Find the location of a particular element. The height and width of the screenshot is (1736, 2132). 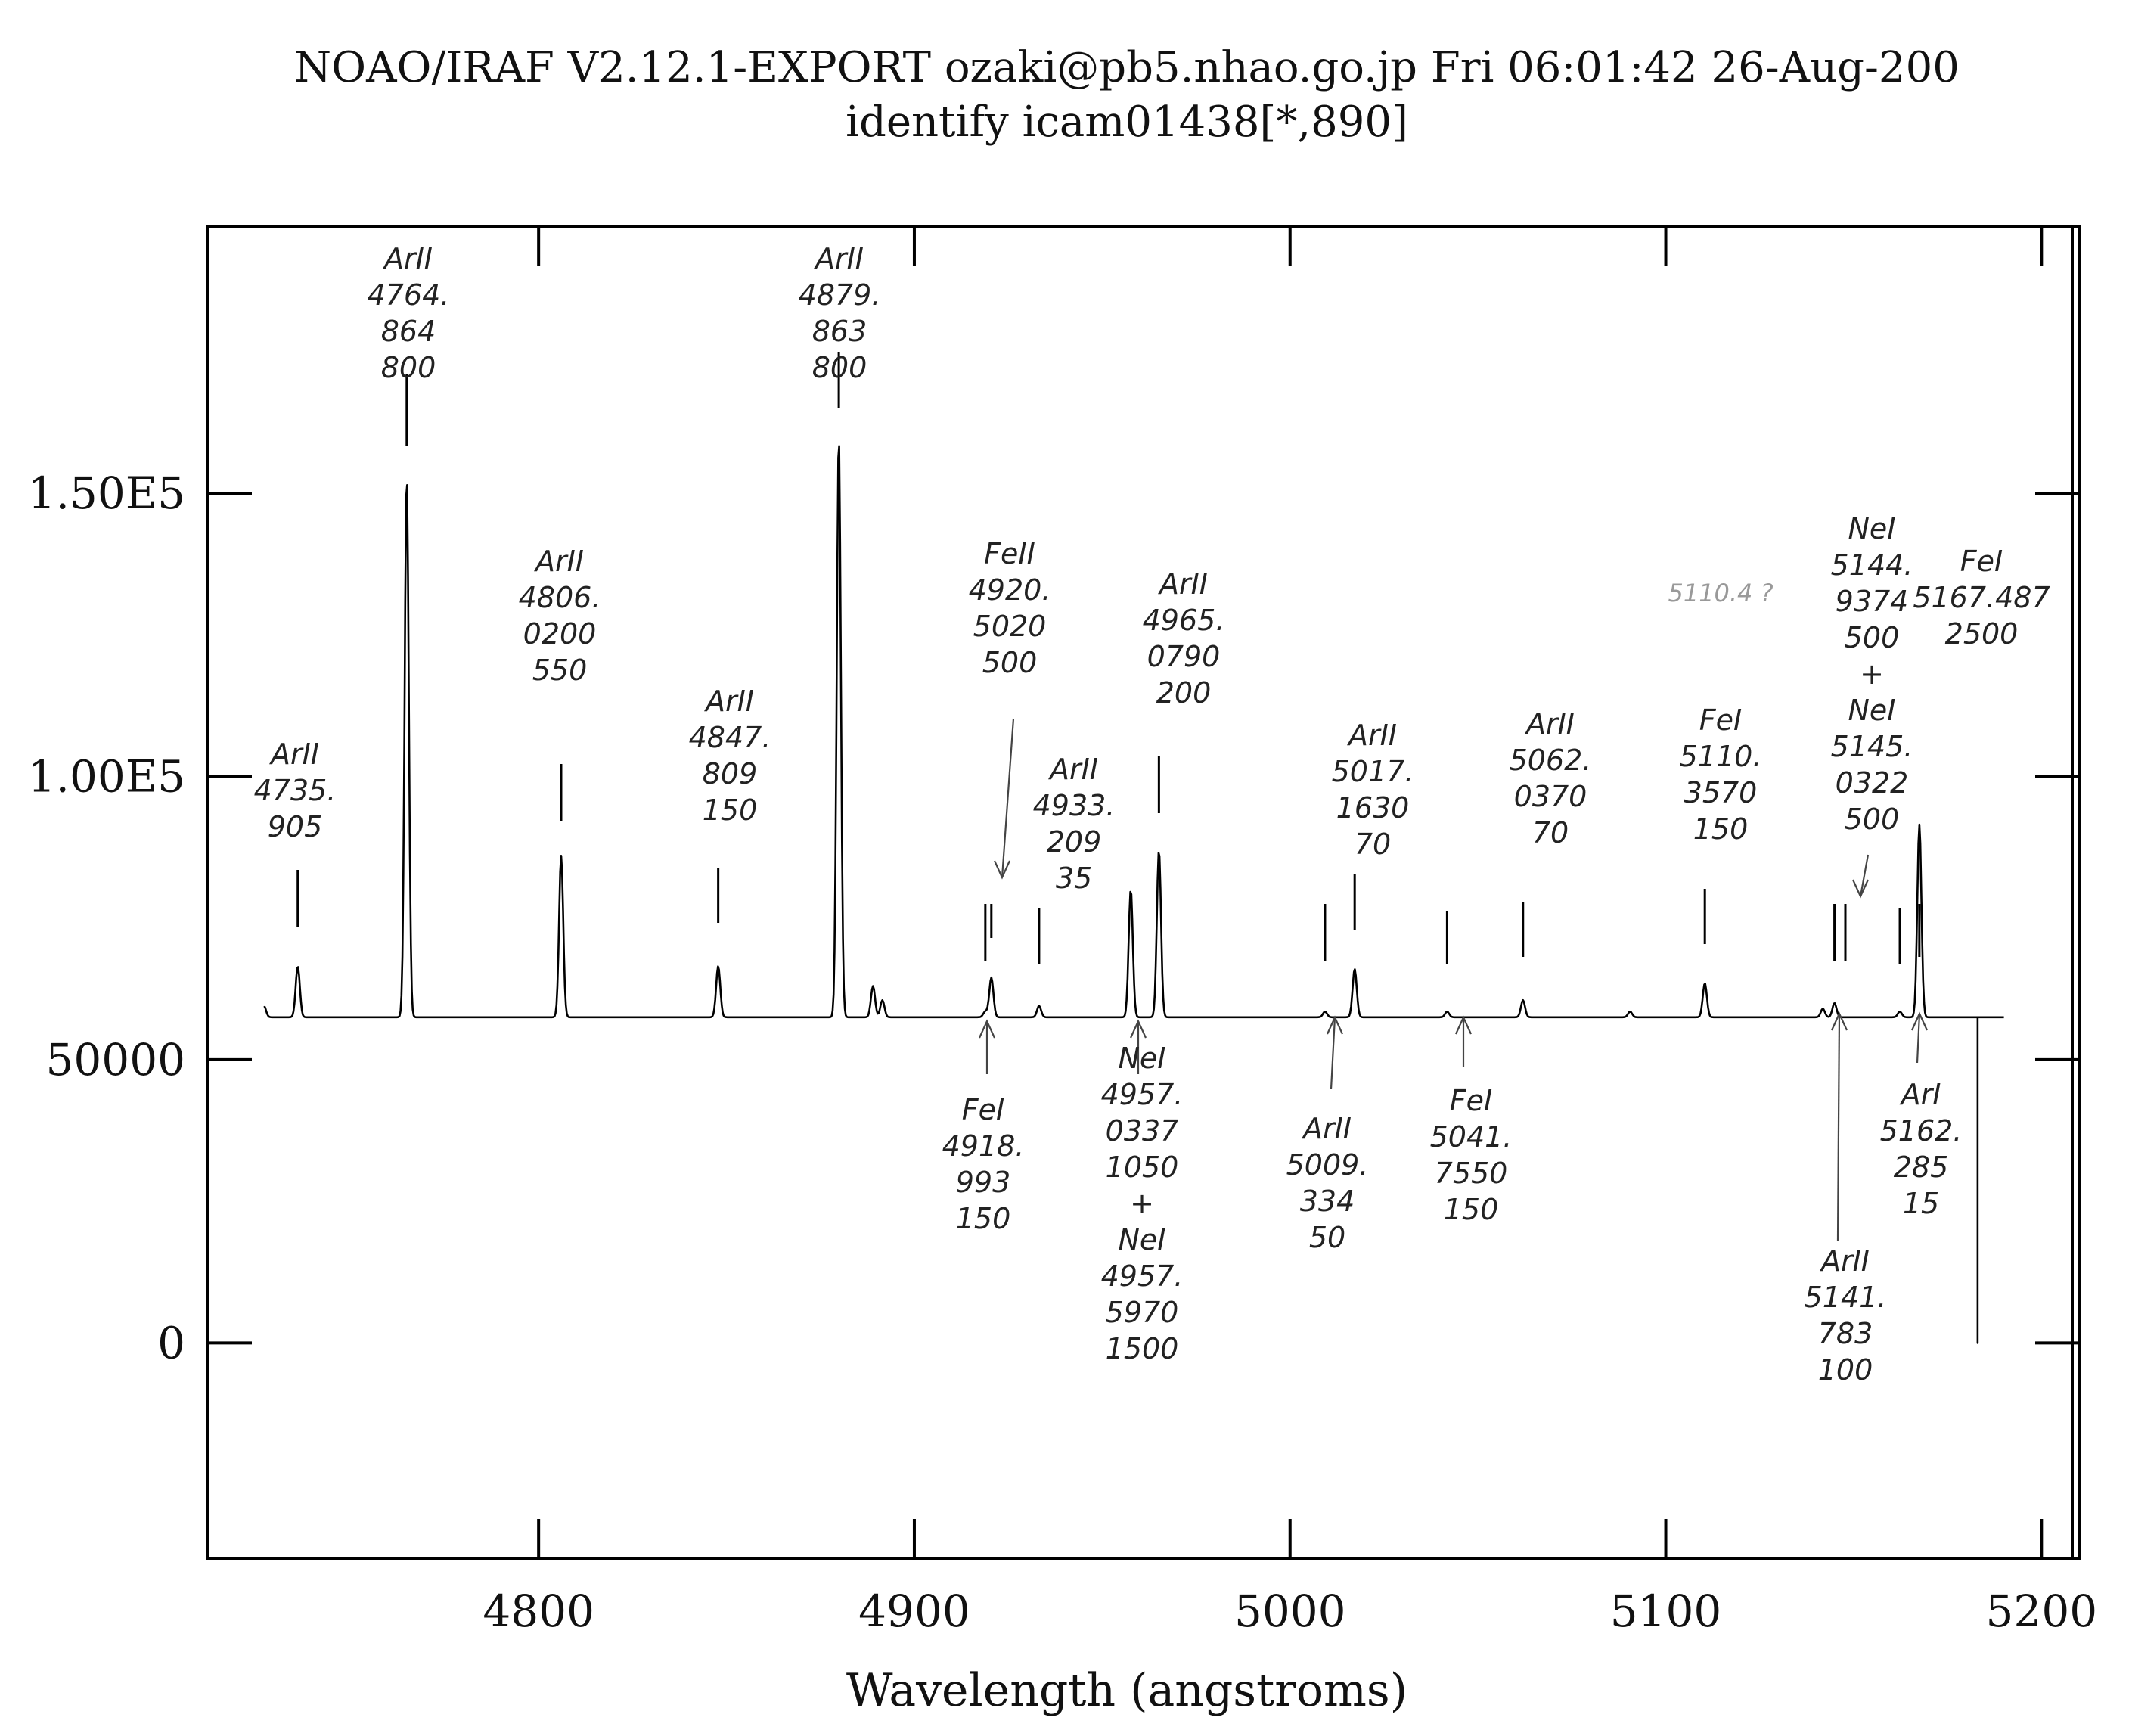

line-id-text: 4735. is located at coordinates (295, 790).